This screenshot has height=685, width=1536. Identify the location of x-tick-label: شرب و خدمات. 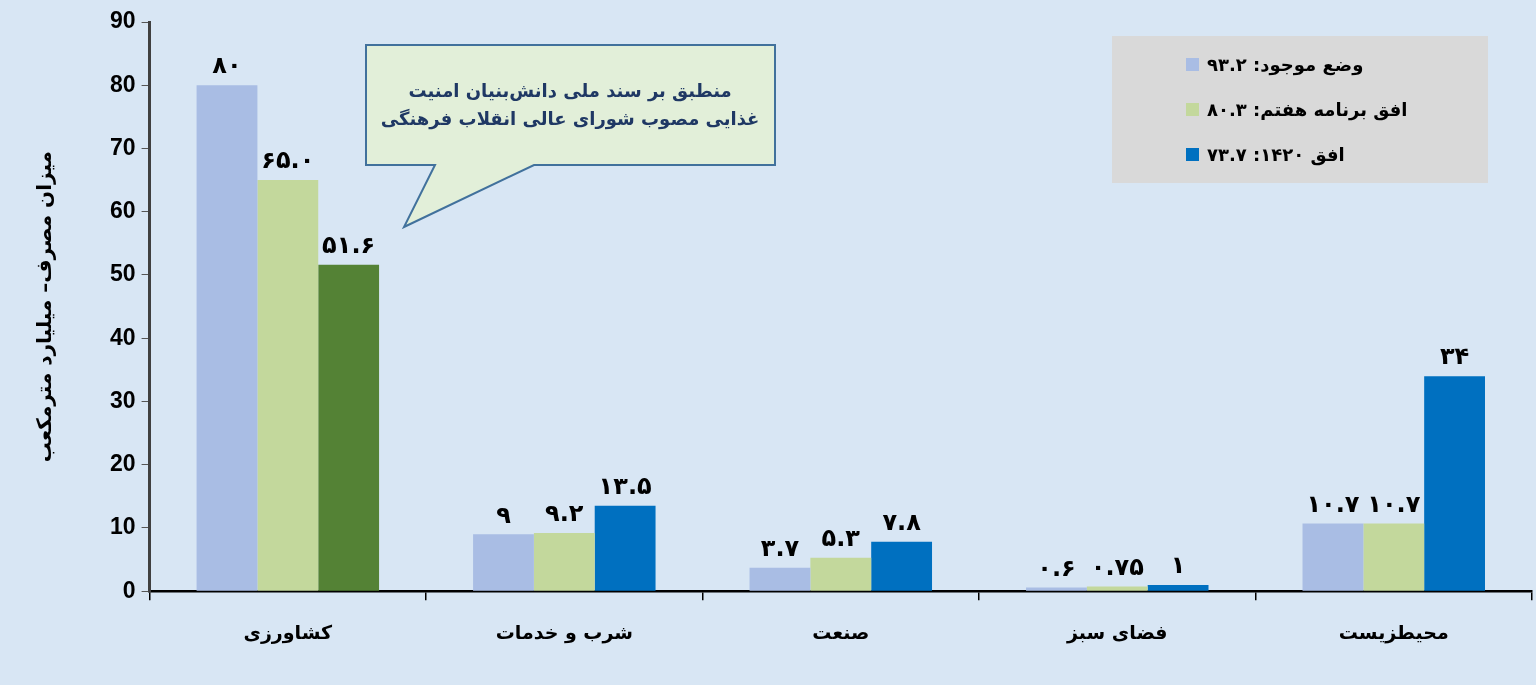
(564, 632).